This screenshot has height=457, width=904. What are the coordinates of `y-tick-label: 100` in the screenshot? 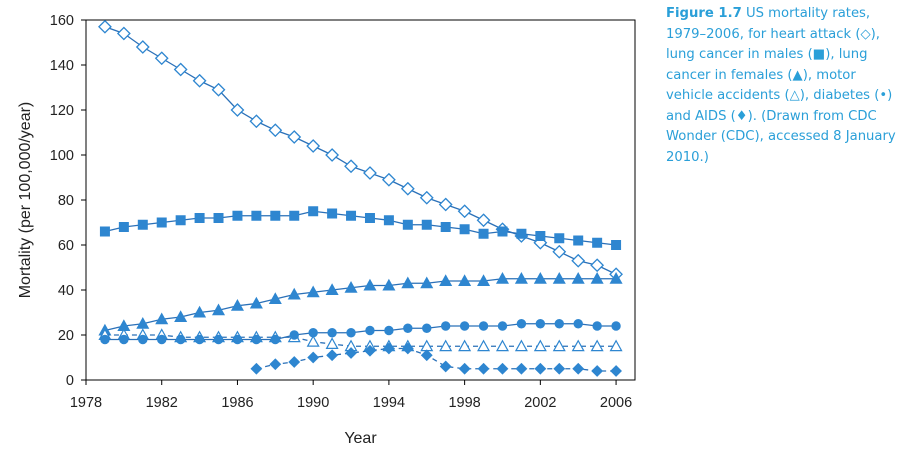 It's located at (62, 156).